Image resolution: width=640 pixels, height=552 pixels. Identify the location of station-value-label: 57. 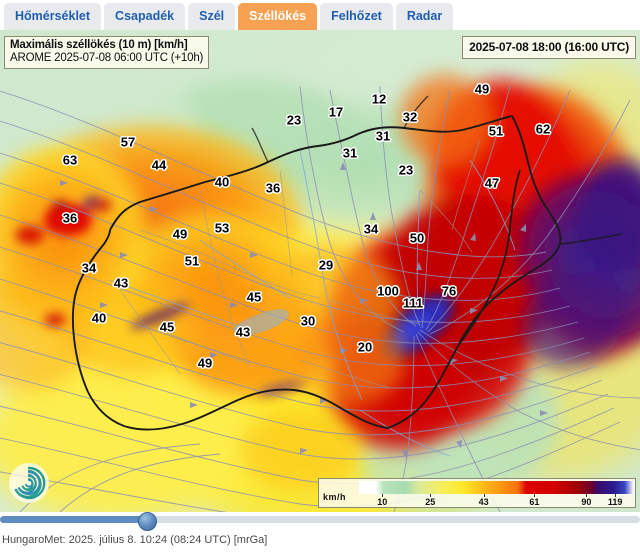
(128, 142).